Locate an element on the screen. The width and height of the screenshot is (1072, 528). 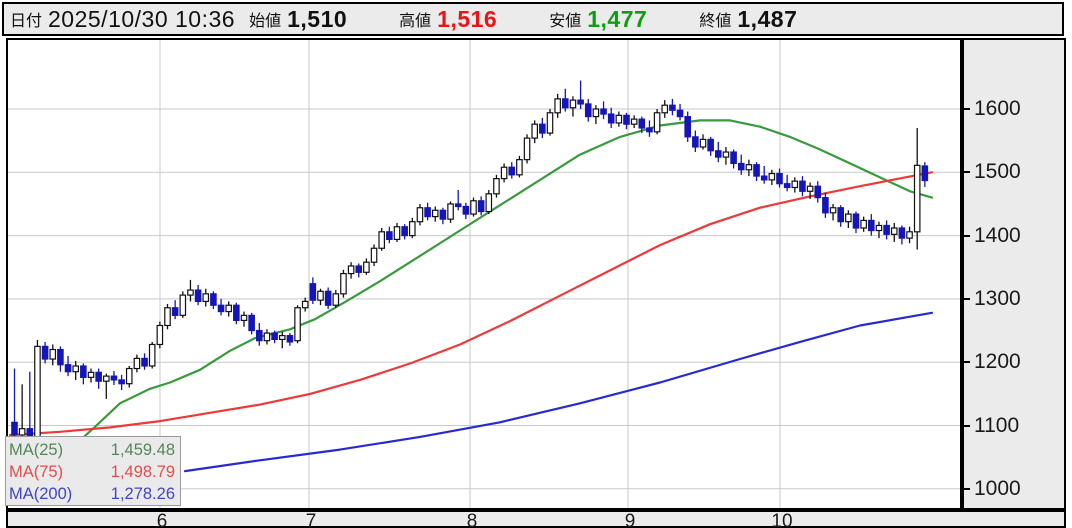
date-label: 日付 is located at coordinates (26, 21).